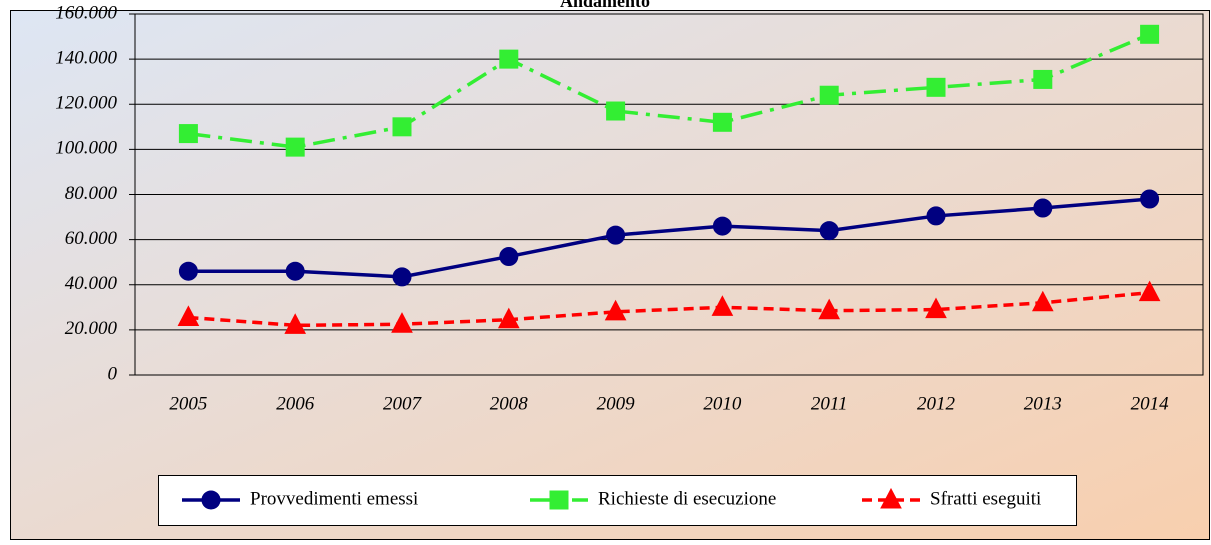  Describe the element at coordinates (91, 328) in the screenshot. I see `y-tick-label: 20.000` at that location.